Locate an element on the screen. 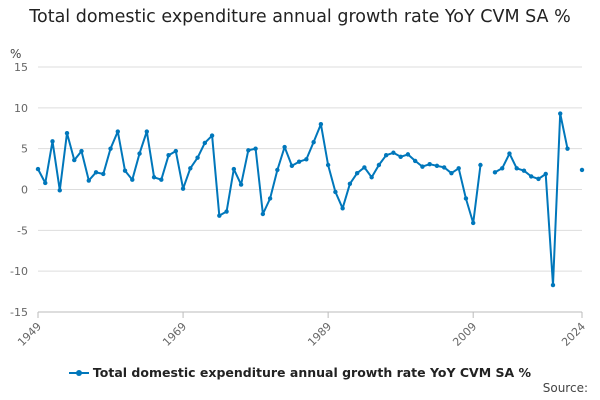  y-tick-label: -15 is located at coordinates (19, 312).